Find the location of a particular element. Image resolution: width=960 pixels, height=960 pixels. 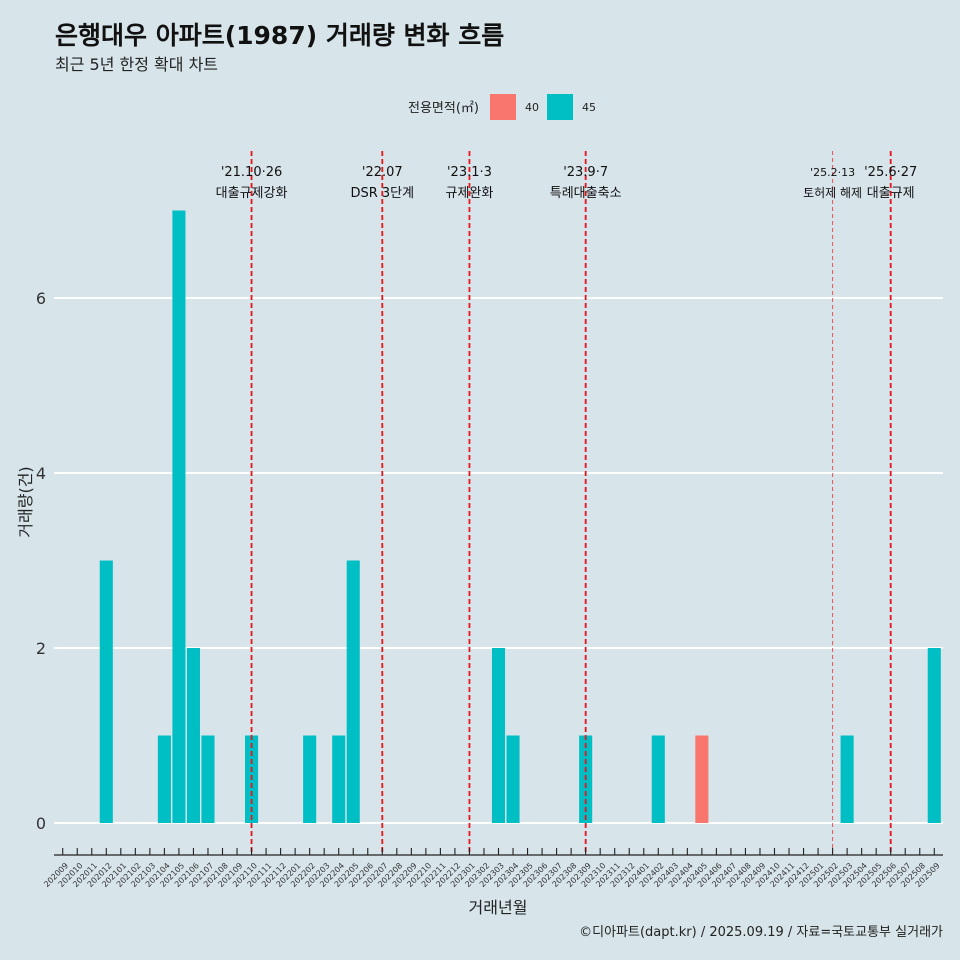

y-tick-label: 4 is located at coordinates (41, 473).